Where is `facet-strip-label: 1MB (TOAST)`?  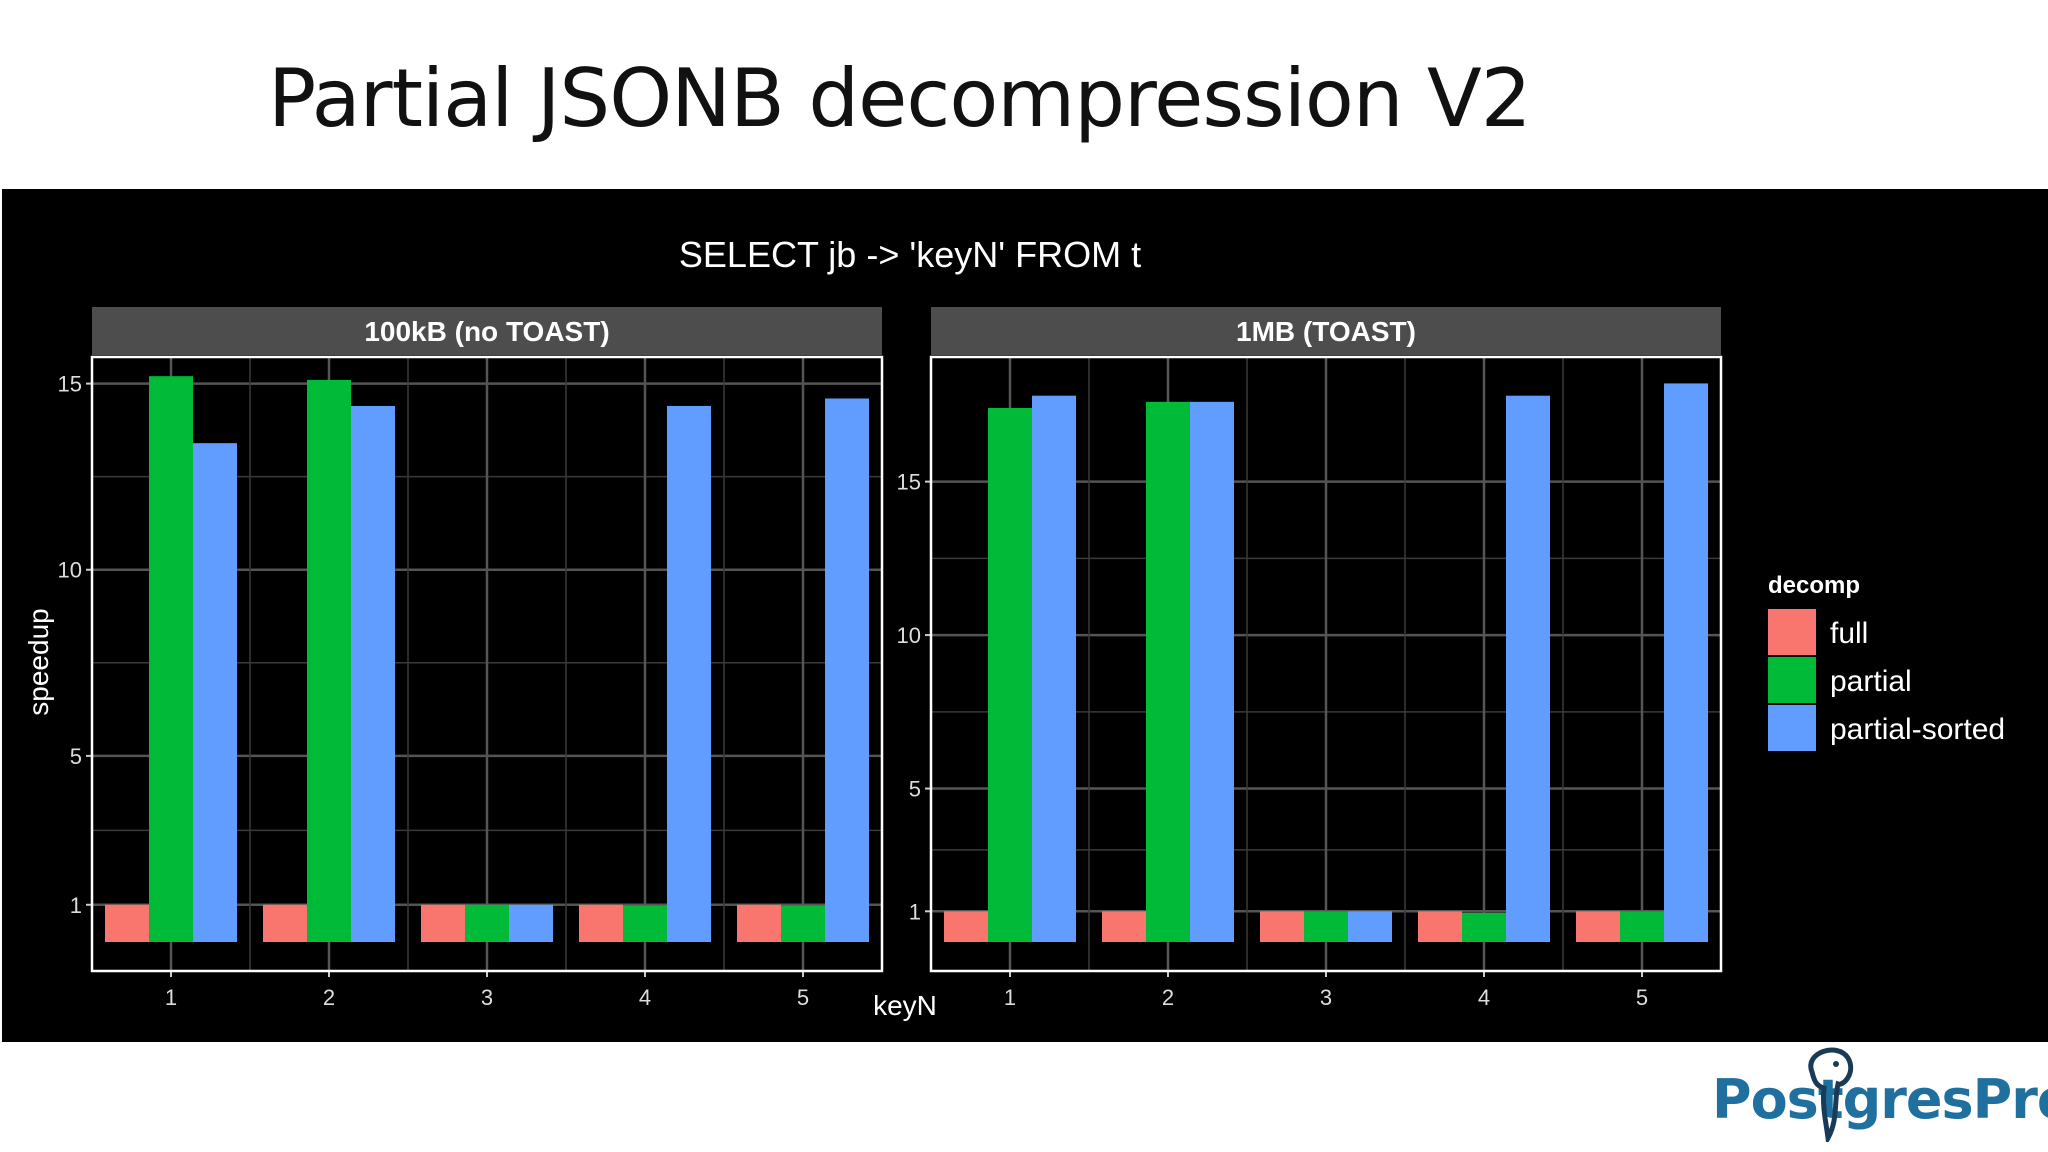
facet-strip-label: 1MB (TOAST) is located at coordinates (1326, 331).